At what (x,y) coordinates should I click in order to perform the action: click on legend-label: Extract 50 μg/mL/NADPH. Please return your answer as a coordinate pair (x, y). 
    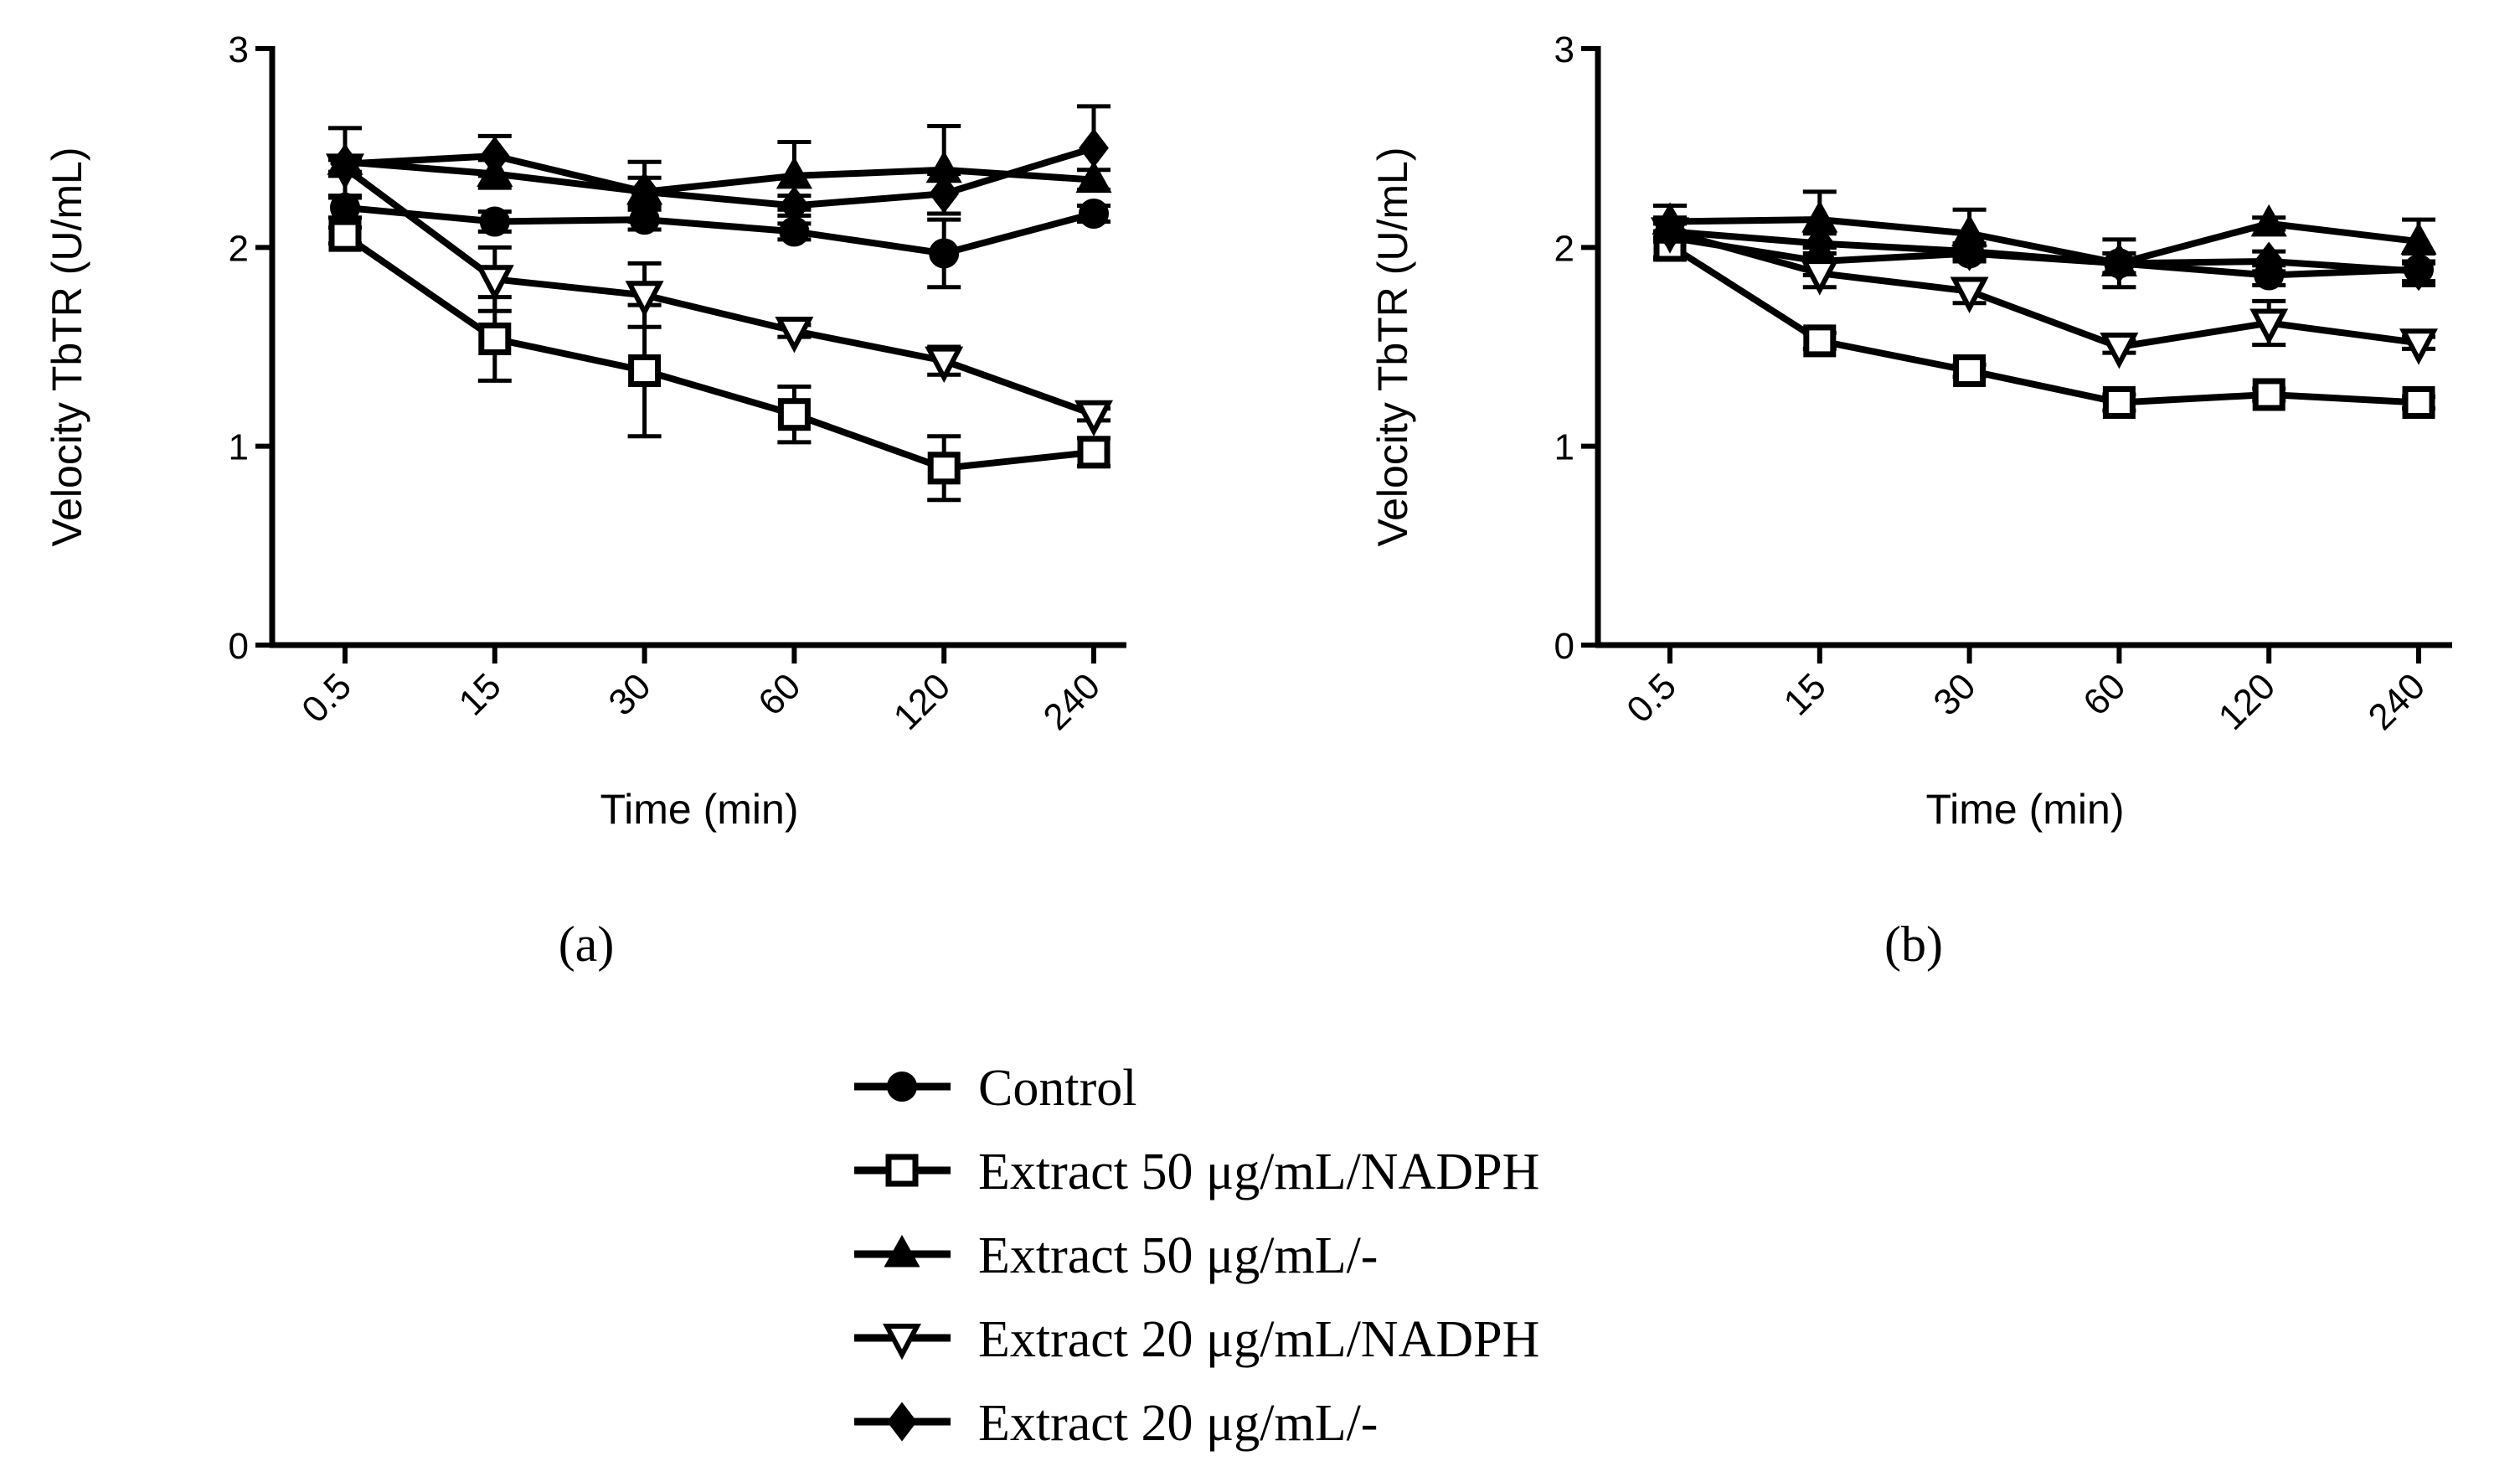
    Looking at the image, I should click on (1258, 1173).